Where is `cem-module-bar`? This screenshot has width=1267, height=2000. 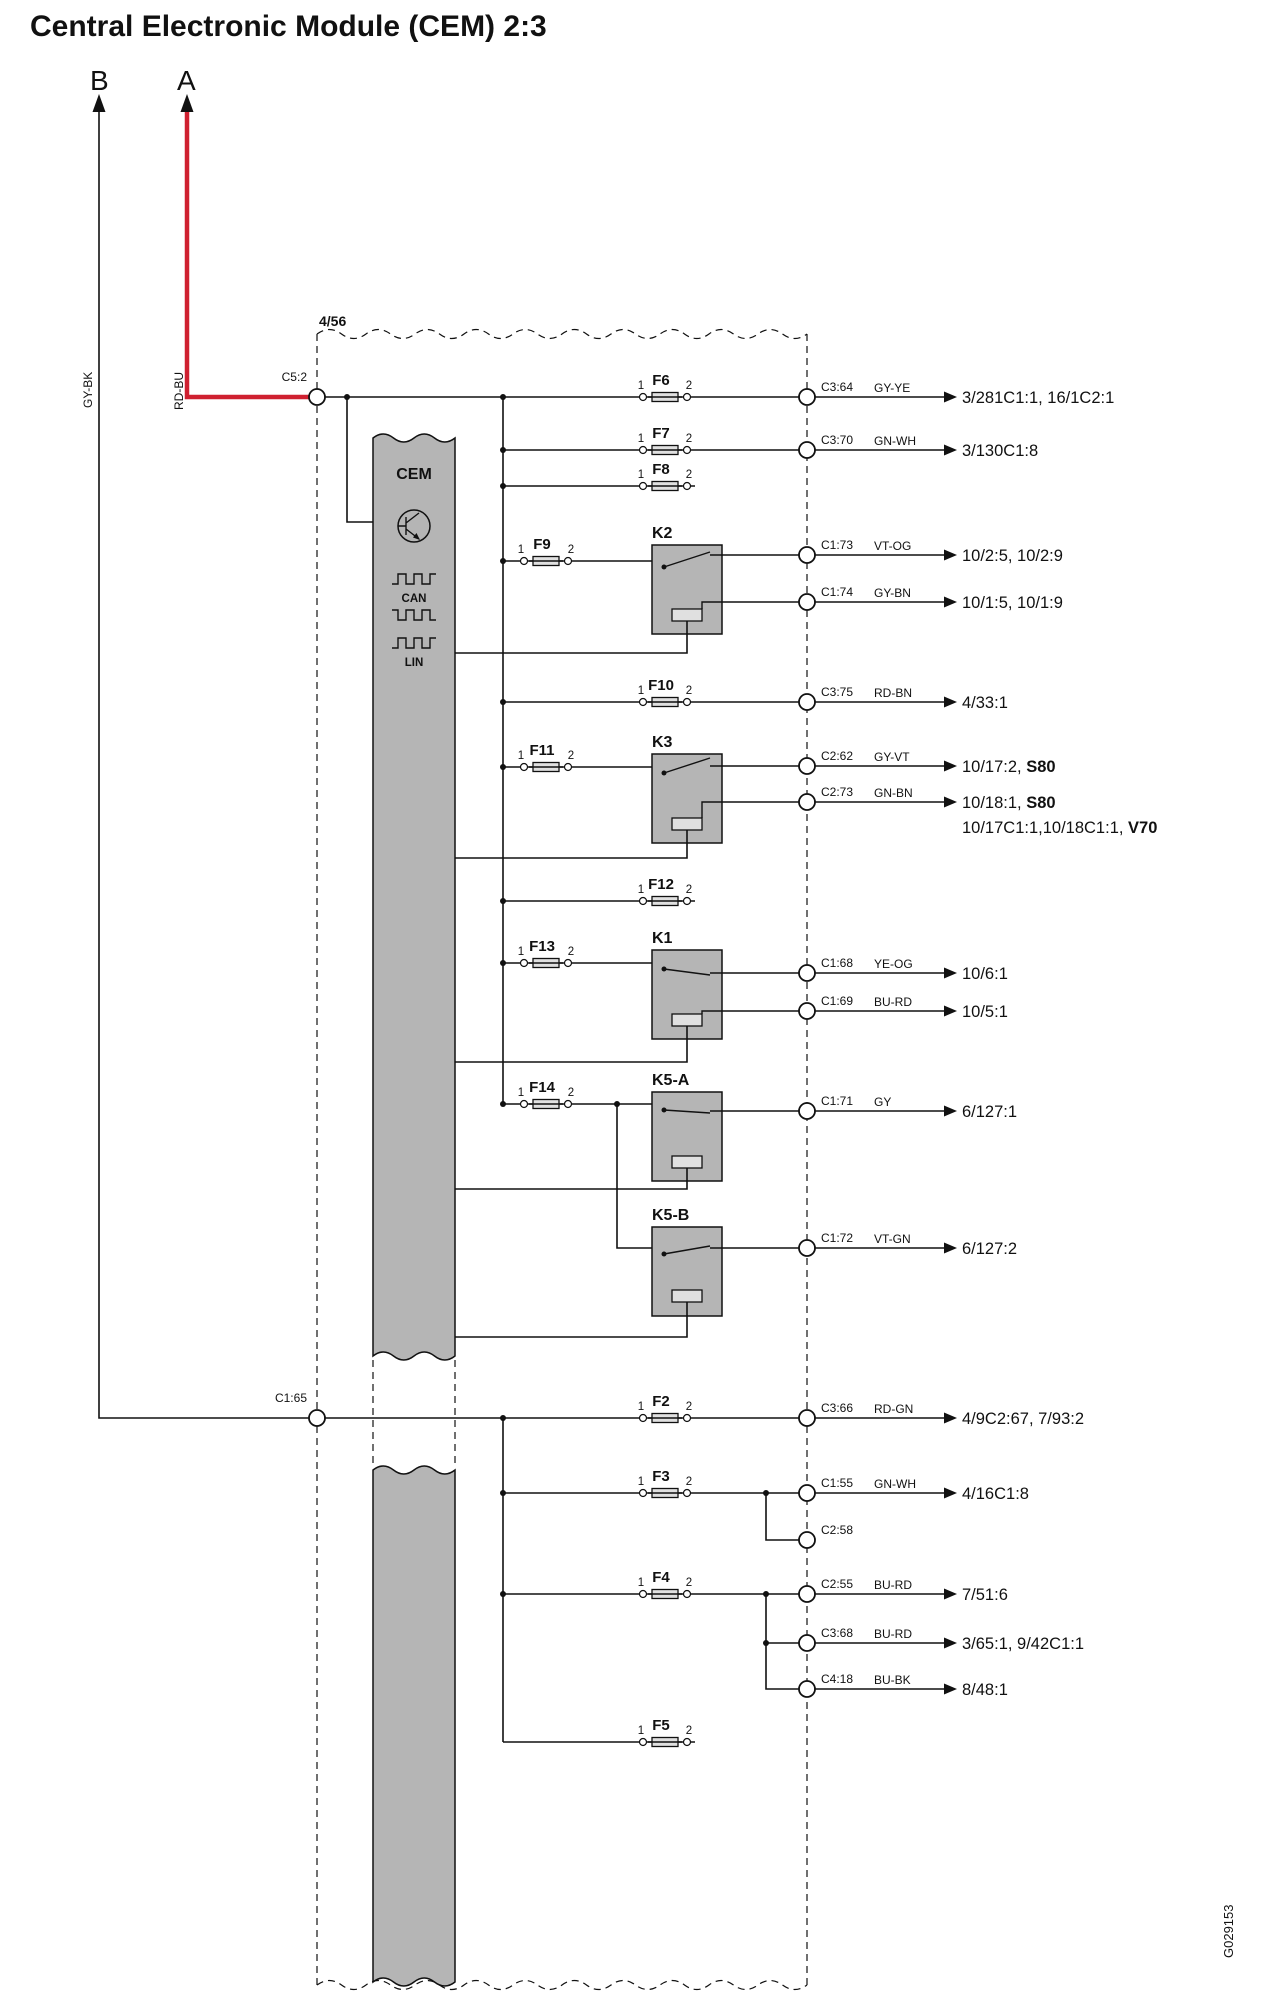 cem-module-bar is located at coordinates (414, 1210).